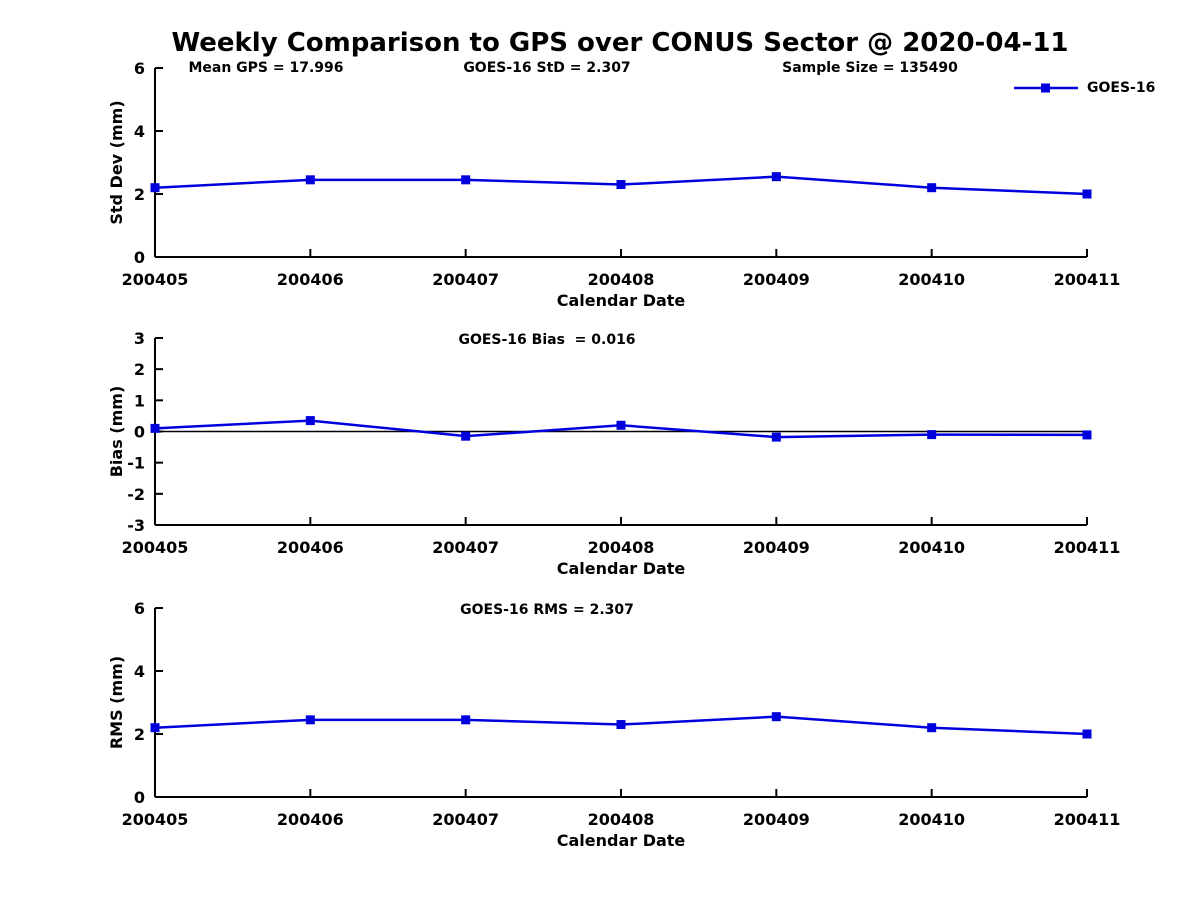  What do you see at coordinates (139, 338) in the screenshot?
I see `y-tick-label: 3` at bounding box center [139, 338].